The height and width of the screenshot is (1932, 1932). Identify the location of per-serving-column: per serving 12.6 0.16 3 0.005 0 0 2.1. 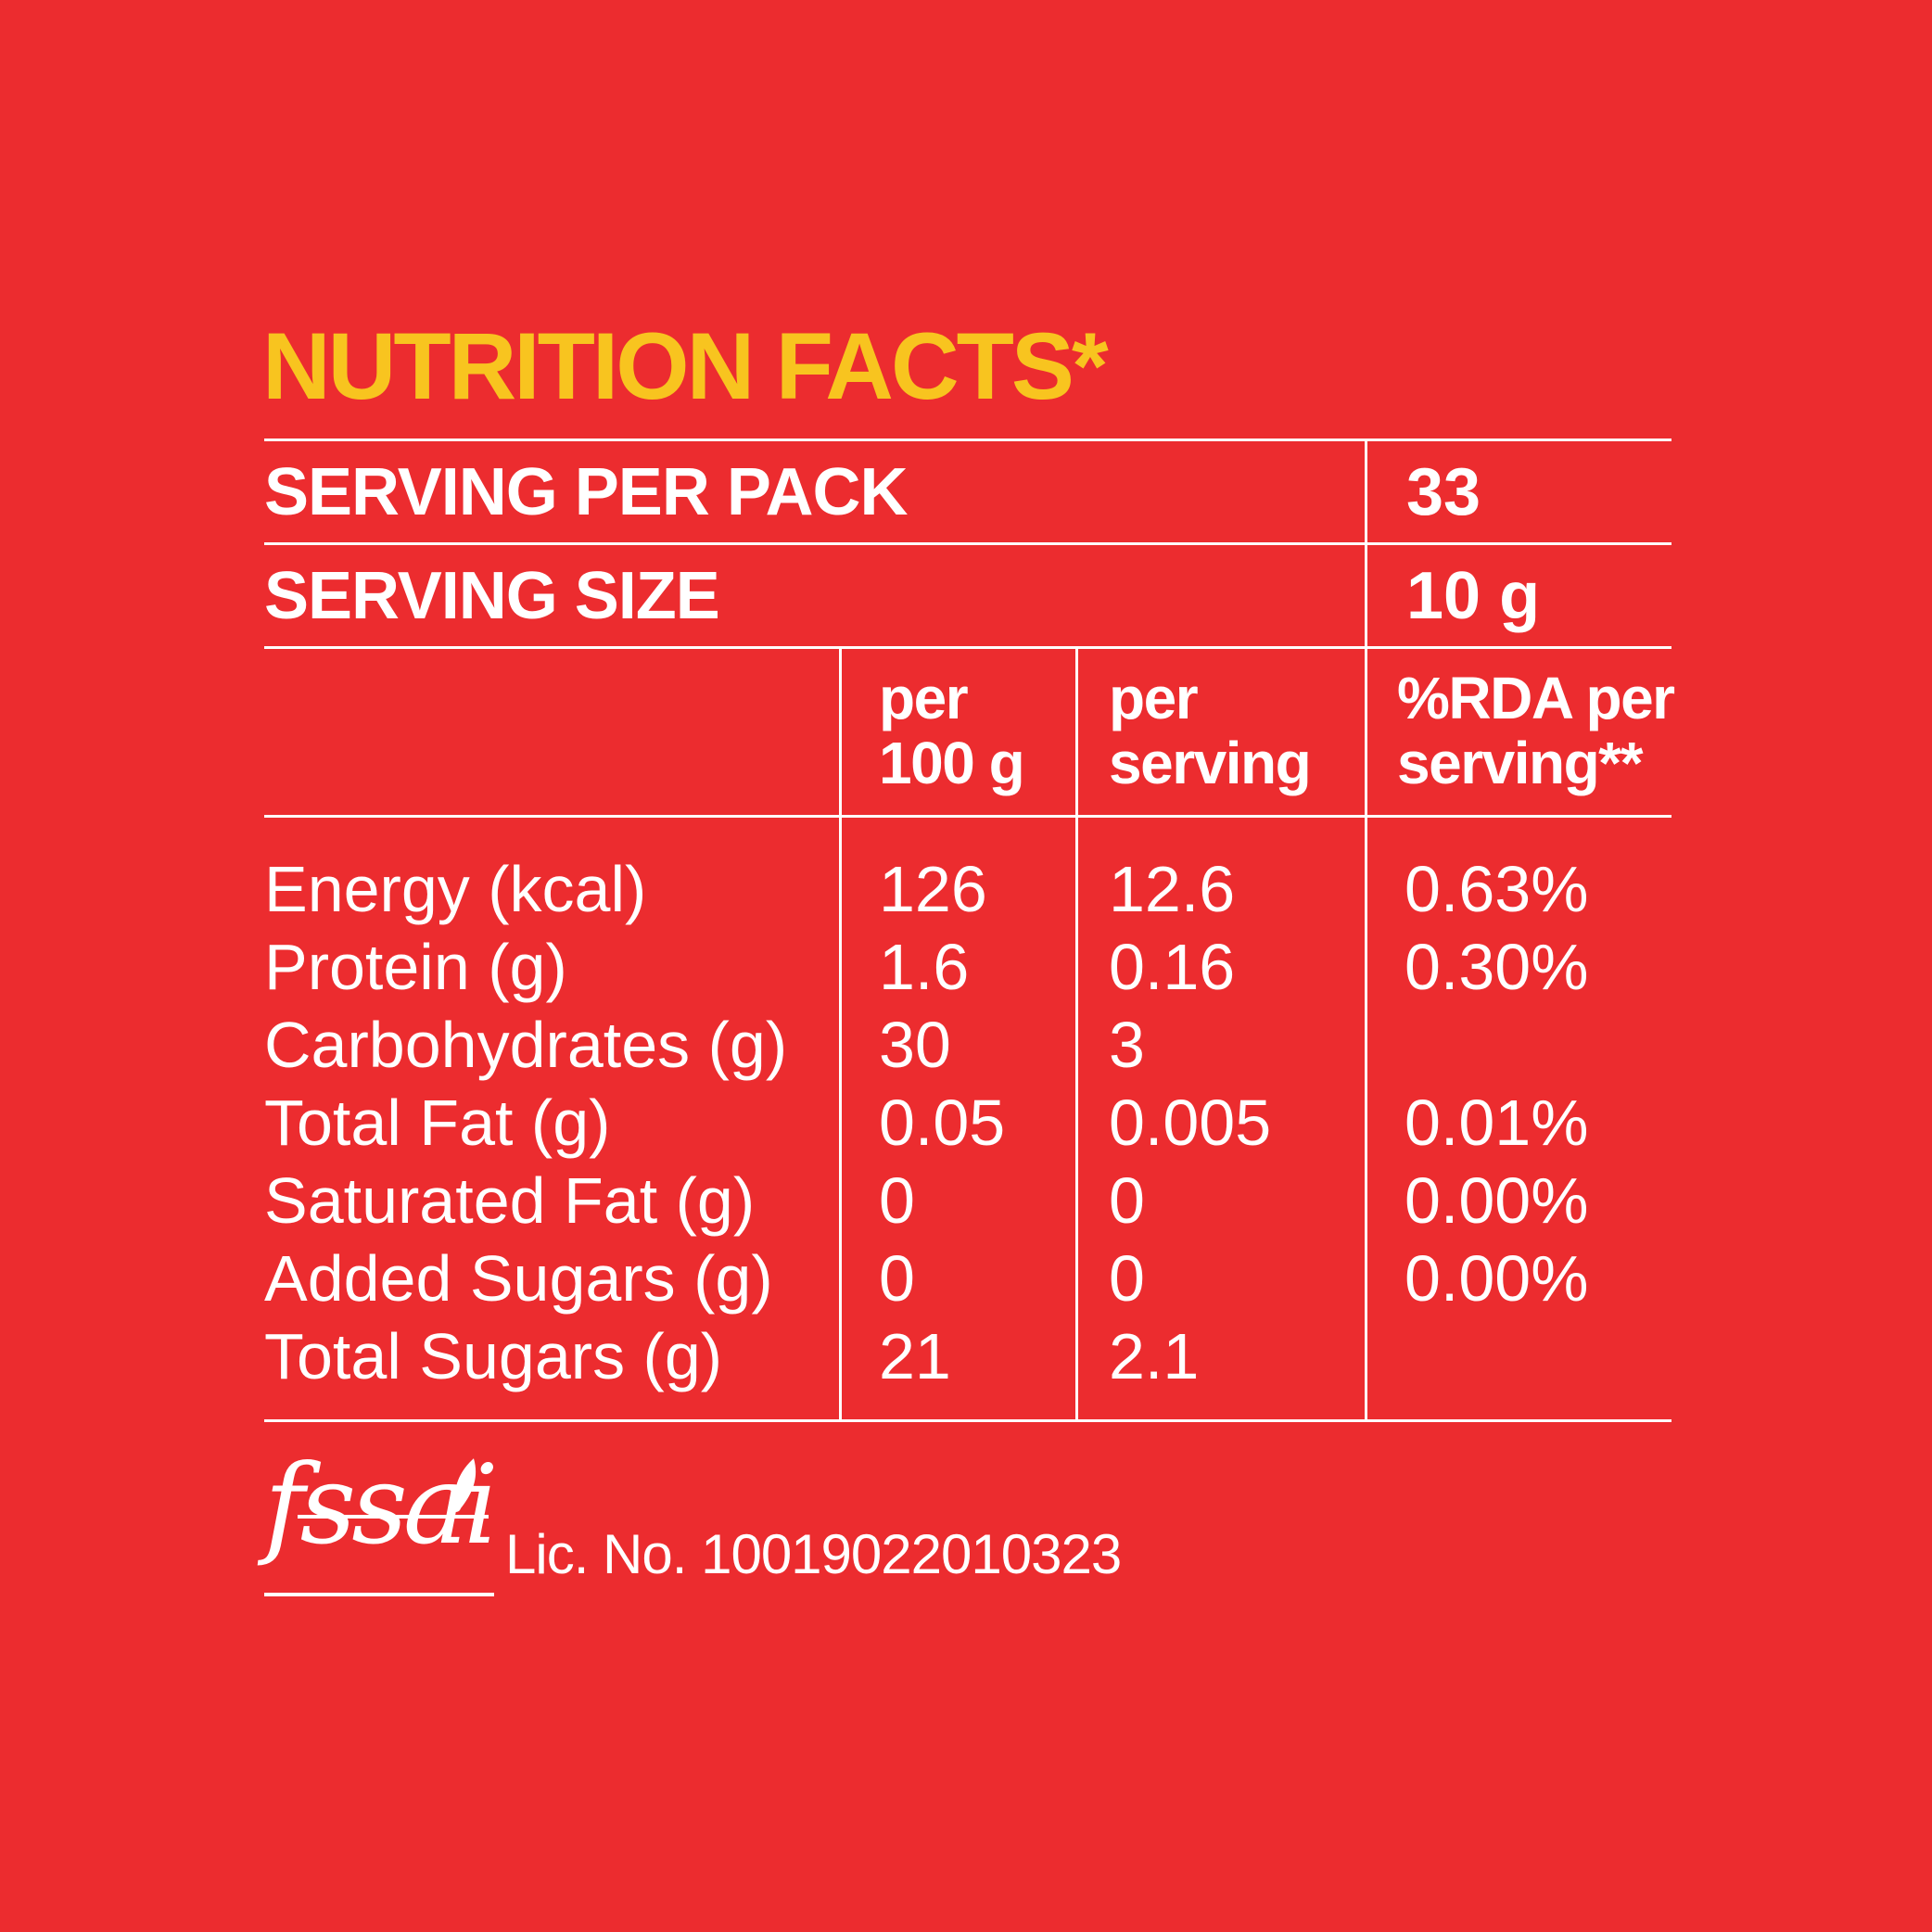
(1220, 1034).